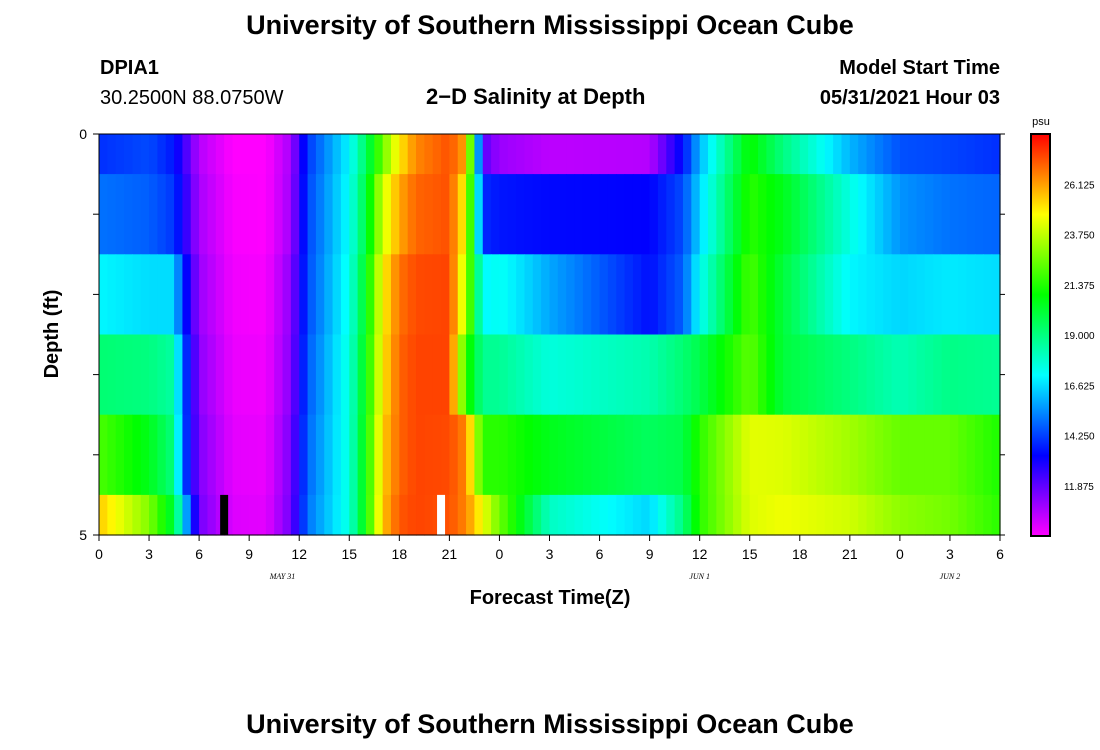 Image resolution: width=1100 pixels, height=750 pixels. I want to click on colorbar-tick-label: 16.625, so click(1079, 386).